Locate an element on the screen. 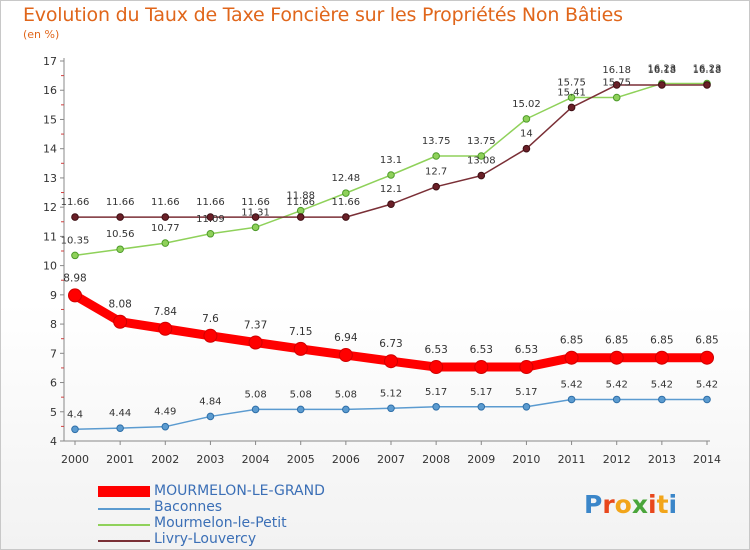 This screenshot has height=550, width=750. data-label: 10.77 is located at coordinates (165, 228).